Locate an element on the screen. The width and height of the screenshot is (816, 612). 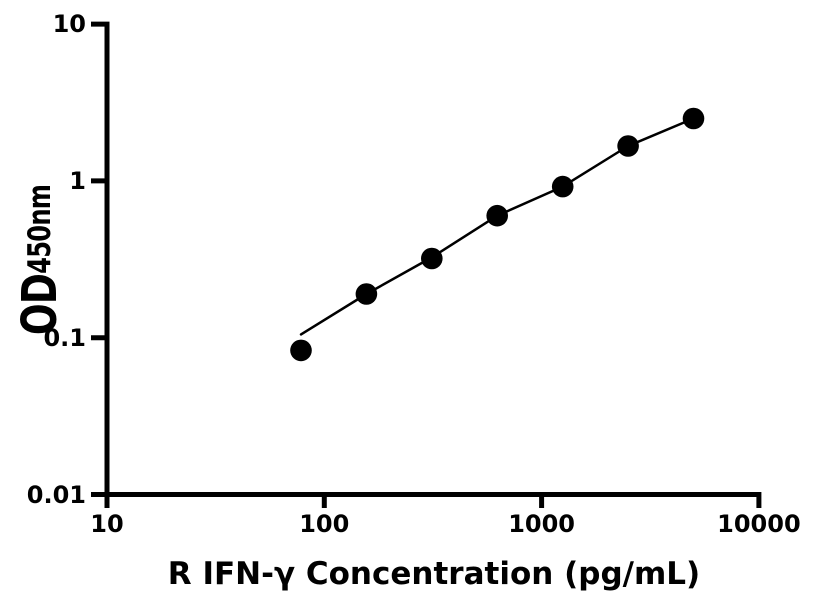
x-tick-label-100: 100 is located at coordinates (324, 524).